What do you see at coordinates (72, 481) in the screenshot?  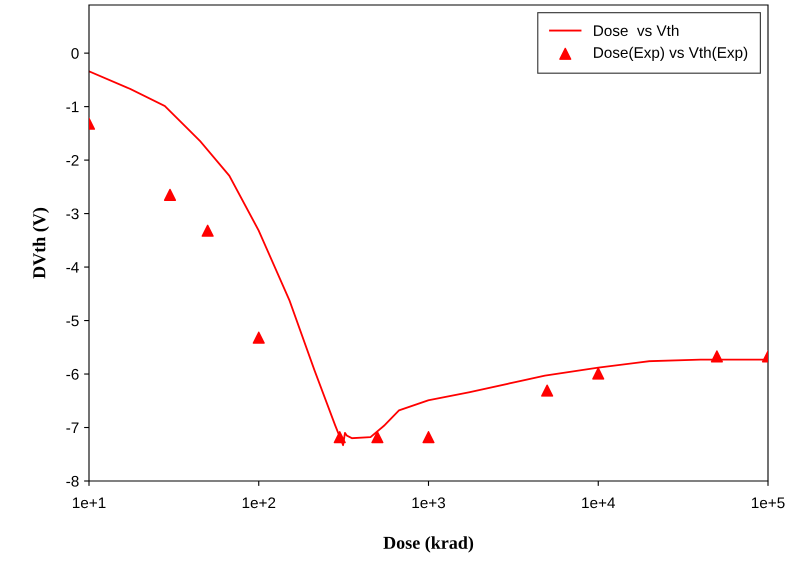 I see `y-tick-label: -8` at bounding box center [72, 481].